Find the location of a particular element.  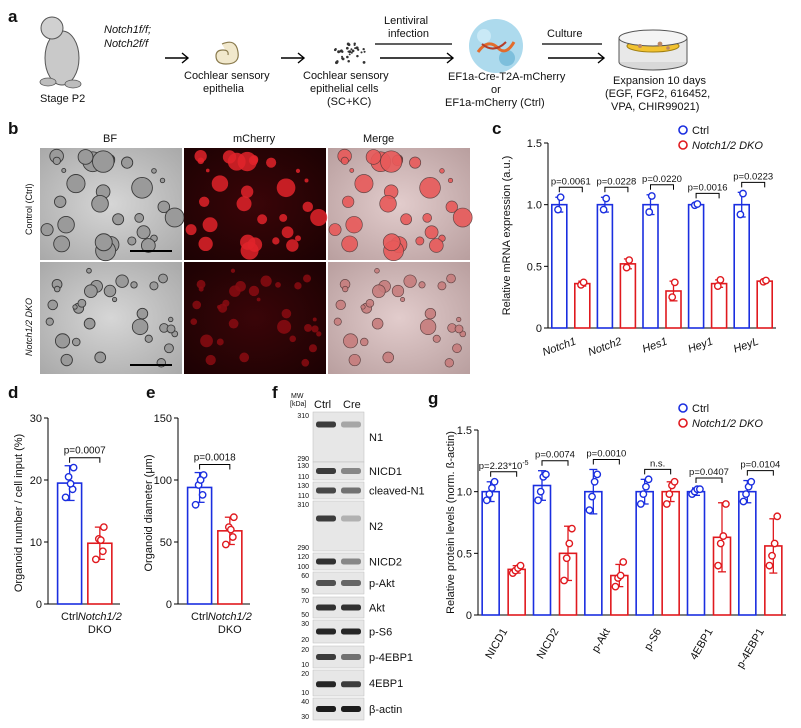

step1-line2: epithelia is located at coordinates (224, 89).